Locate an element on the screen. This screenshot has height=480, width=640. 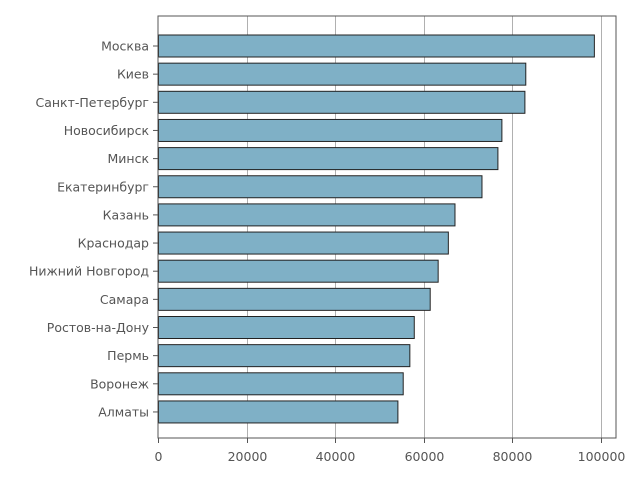
y-tick-label: Воронеж is located at coordinates (119, 383).